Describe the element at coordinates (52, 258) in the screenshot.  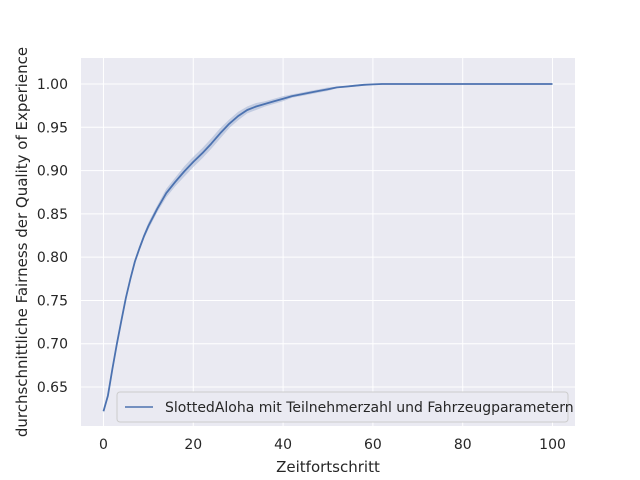
I see `y-tick-label: 0.80` at that location.